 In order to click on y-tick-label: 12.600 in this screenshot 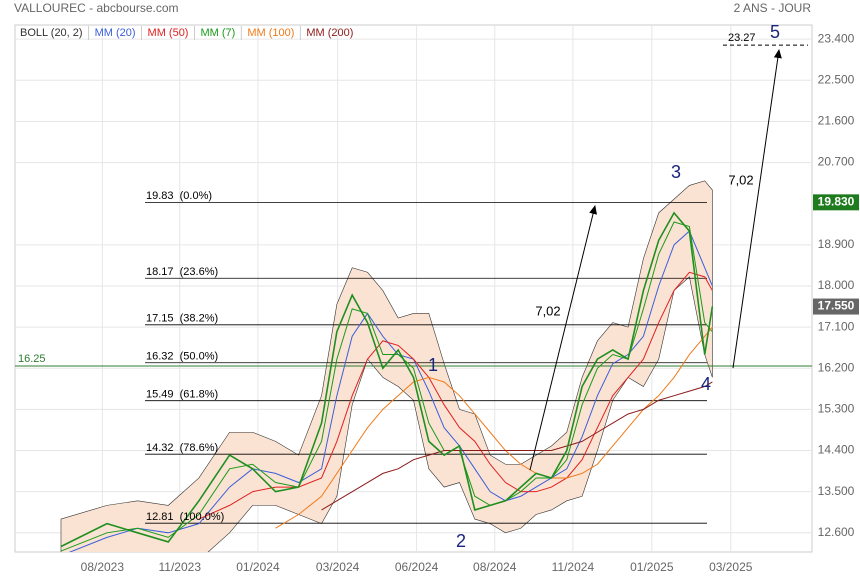, I will do `click(836, 532)`.